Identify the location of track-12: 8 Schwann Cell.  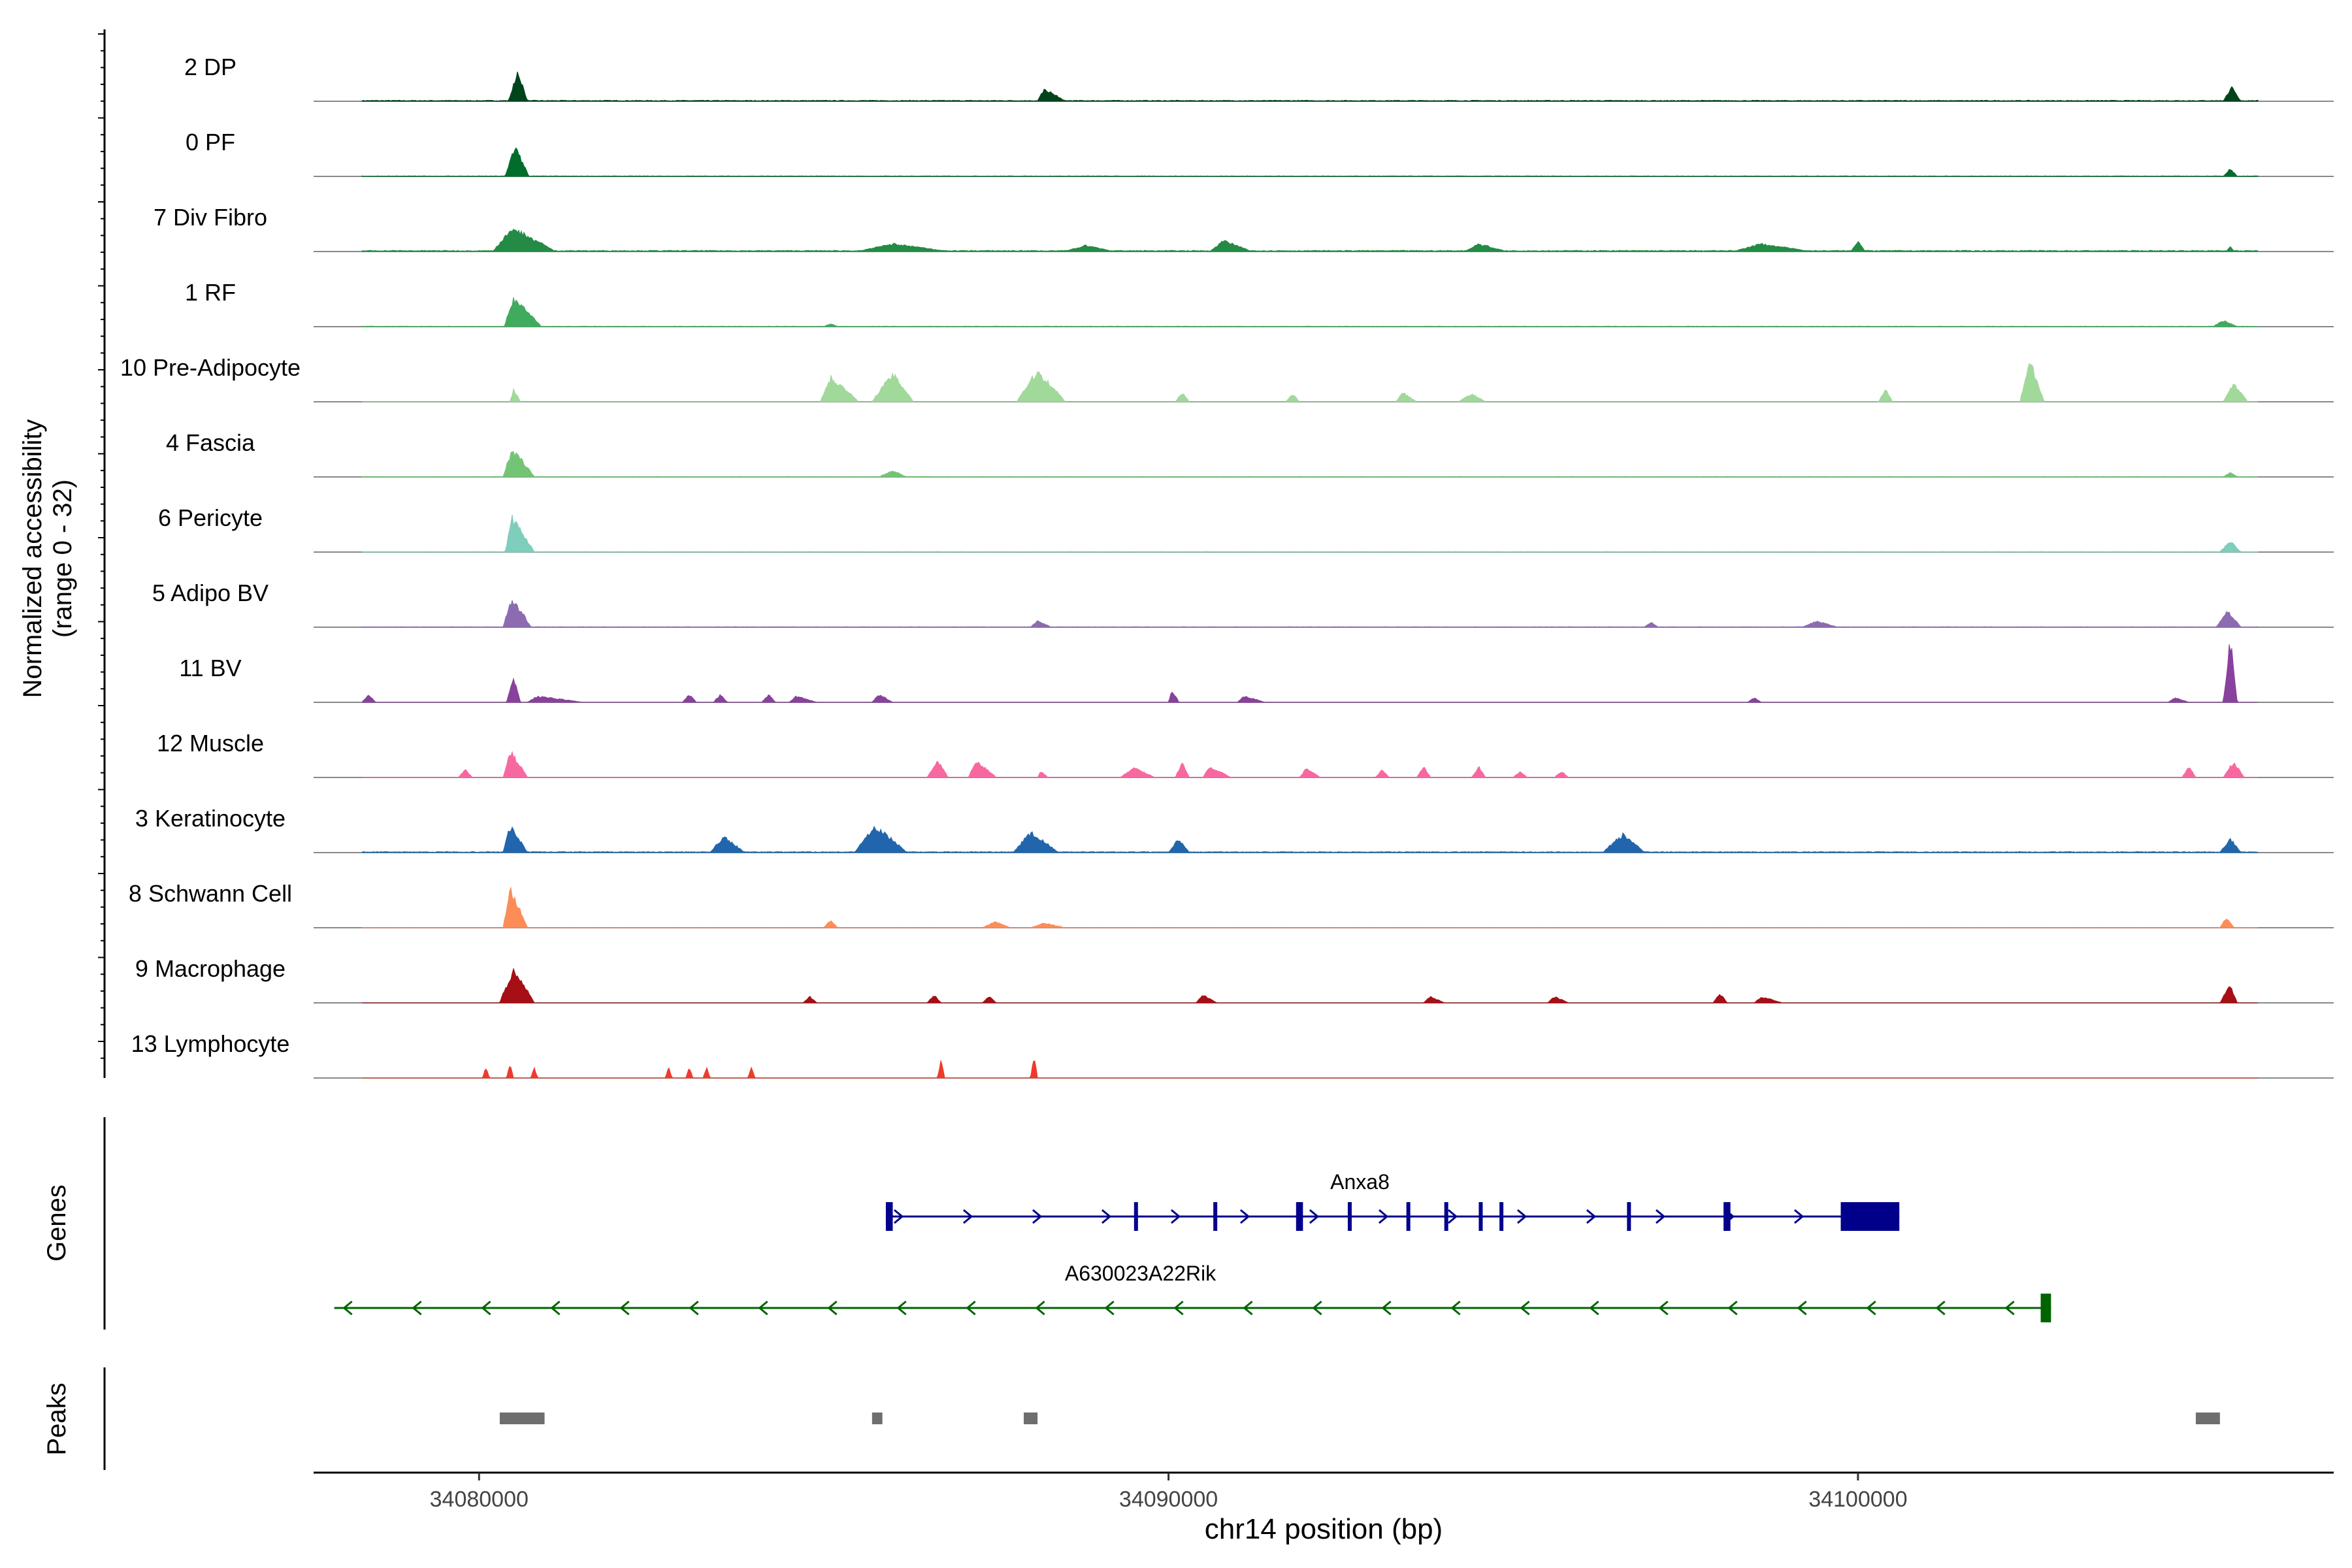
(1231, 904).